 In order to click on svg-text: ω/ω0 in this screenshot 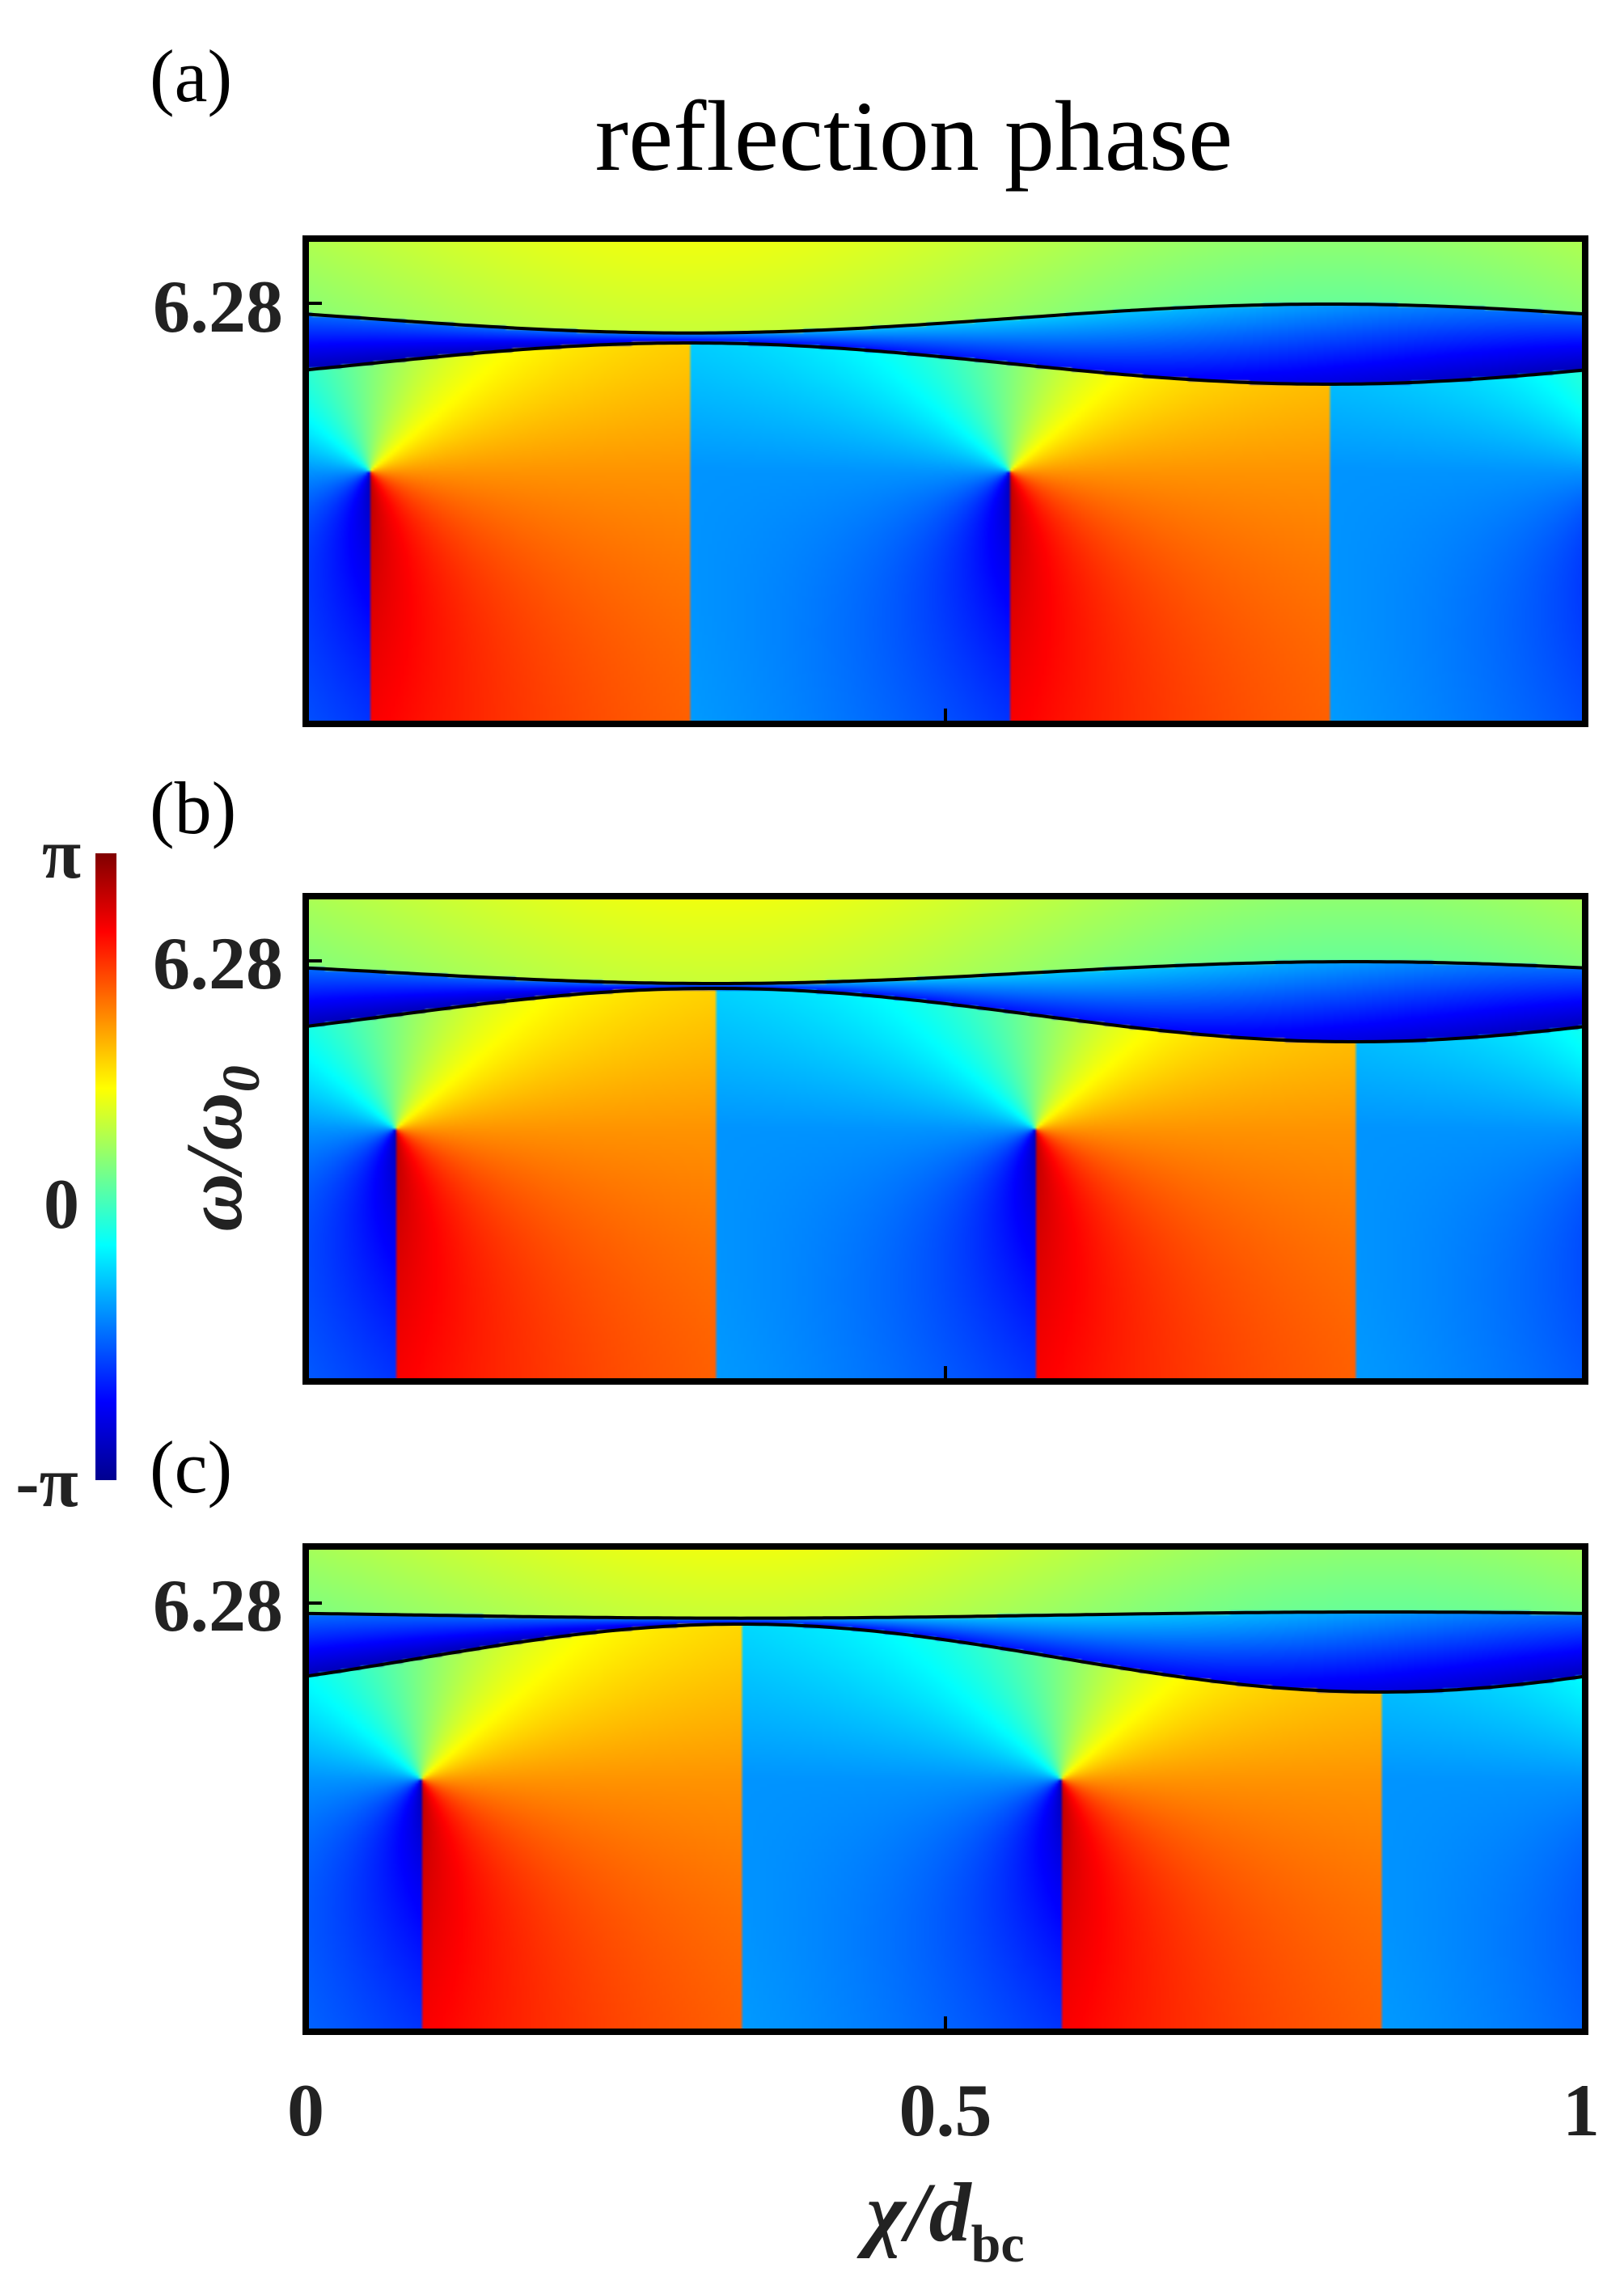, I will do `click(220, 1148)`.